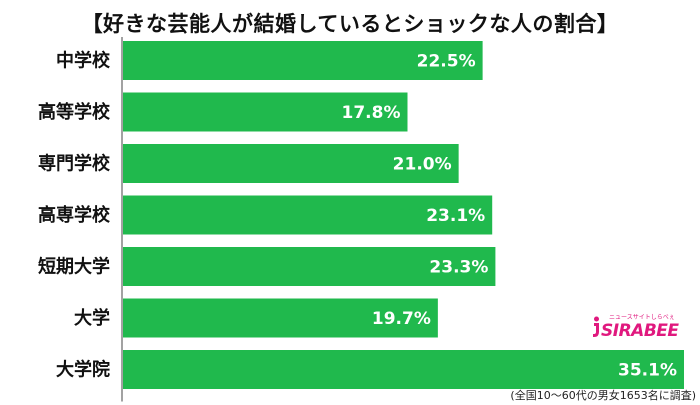 This screenshot has height=405, width=700. I want to click on value-label-6: 19.7%, so click(401, 319).